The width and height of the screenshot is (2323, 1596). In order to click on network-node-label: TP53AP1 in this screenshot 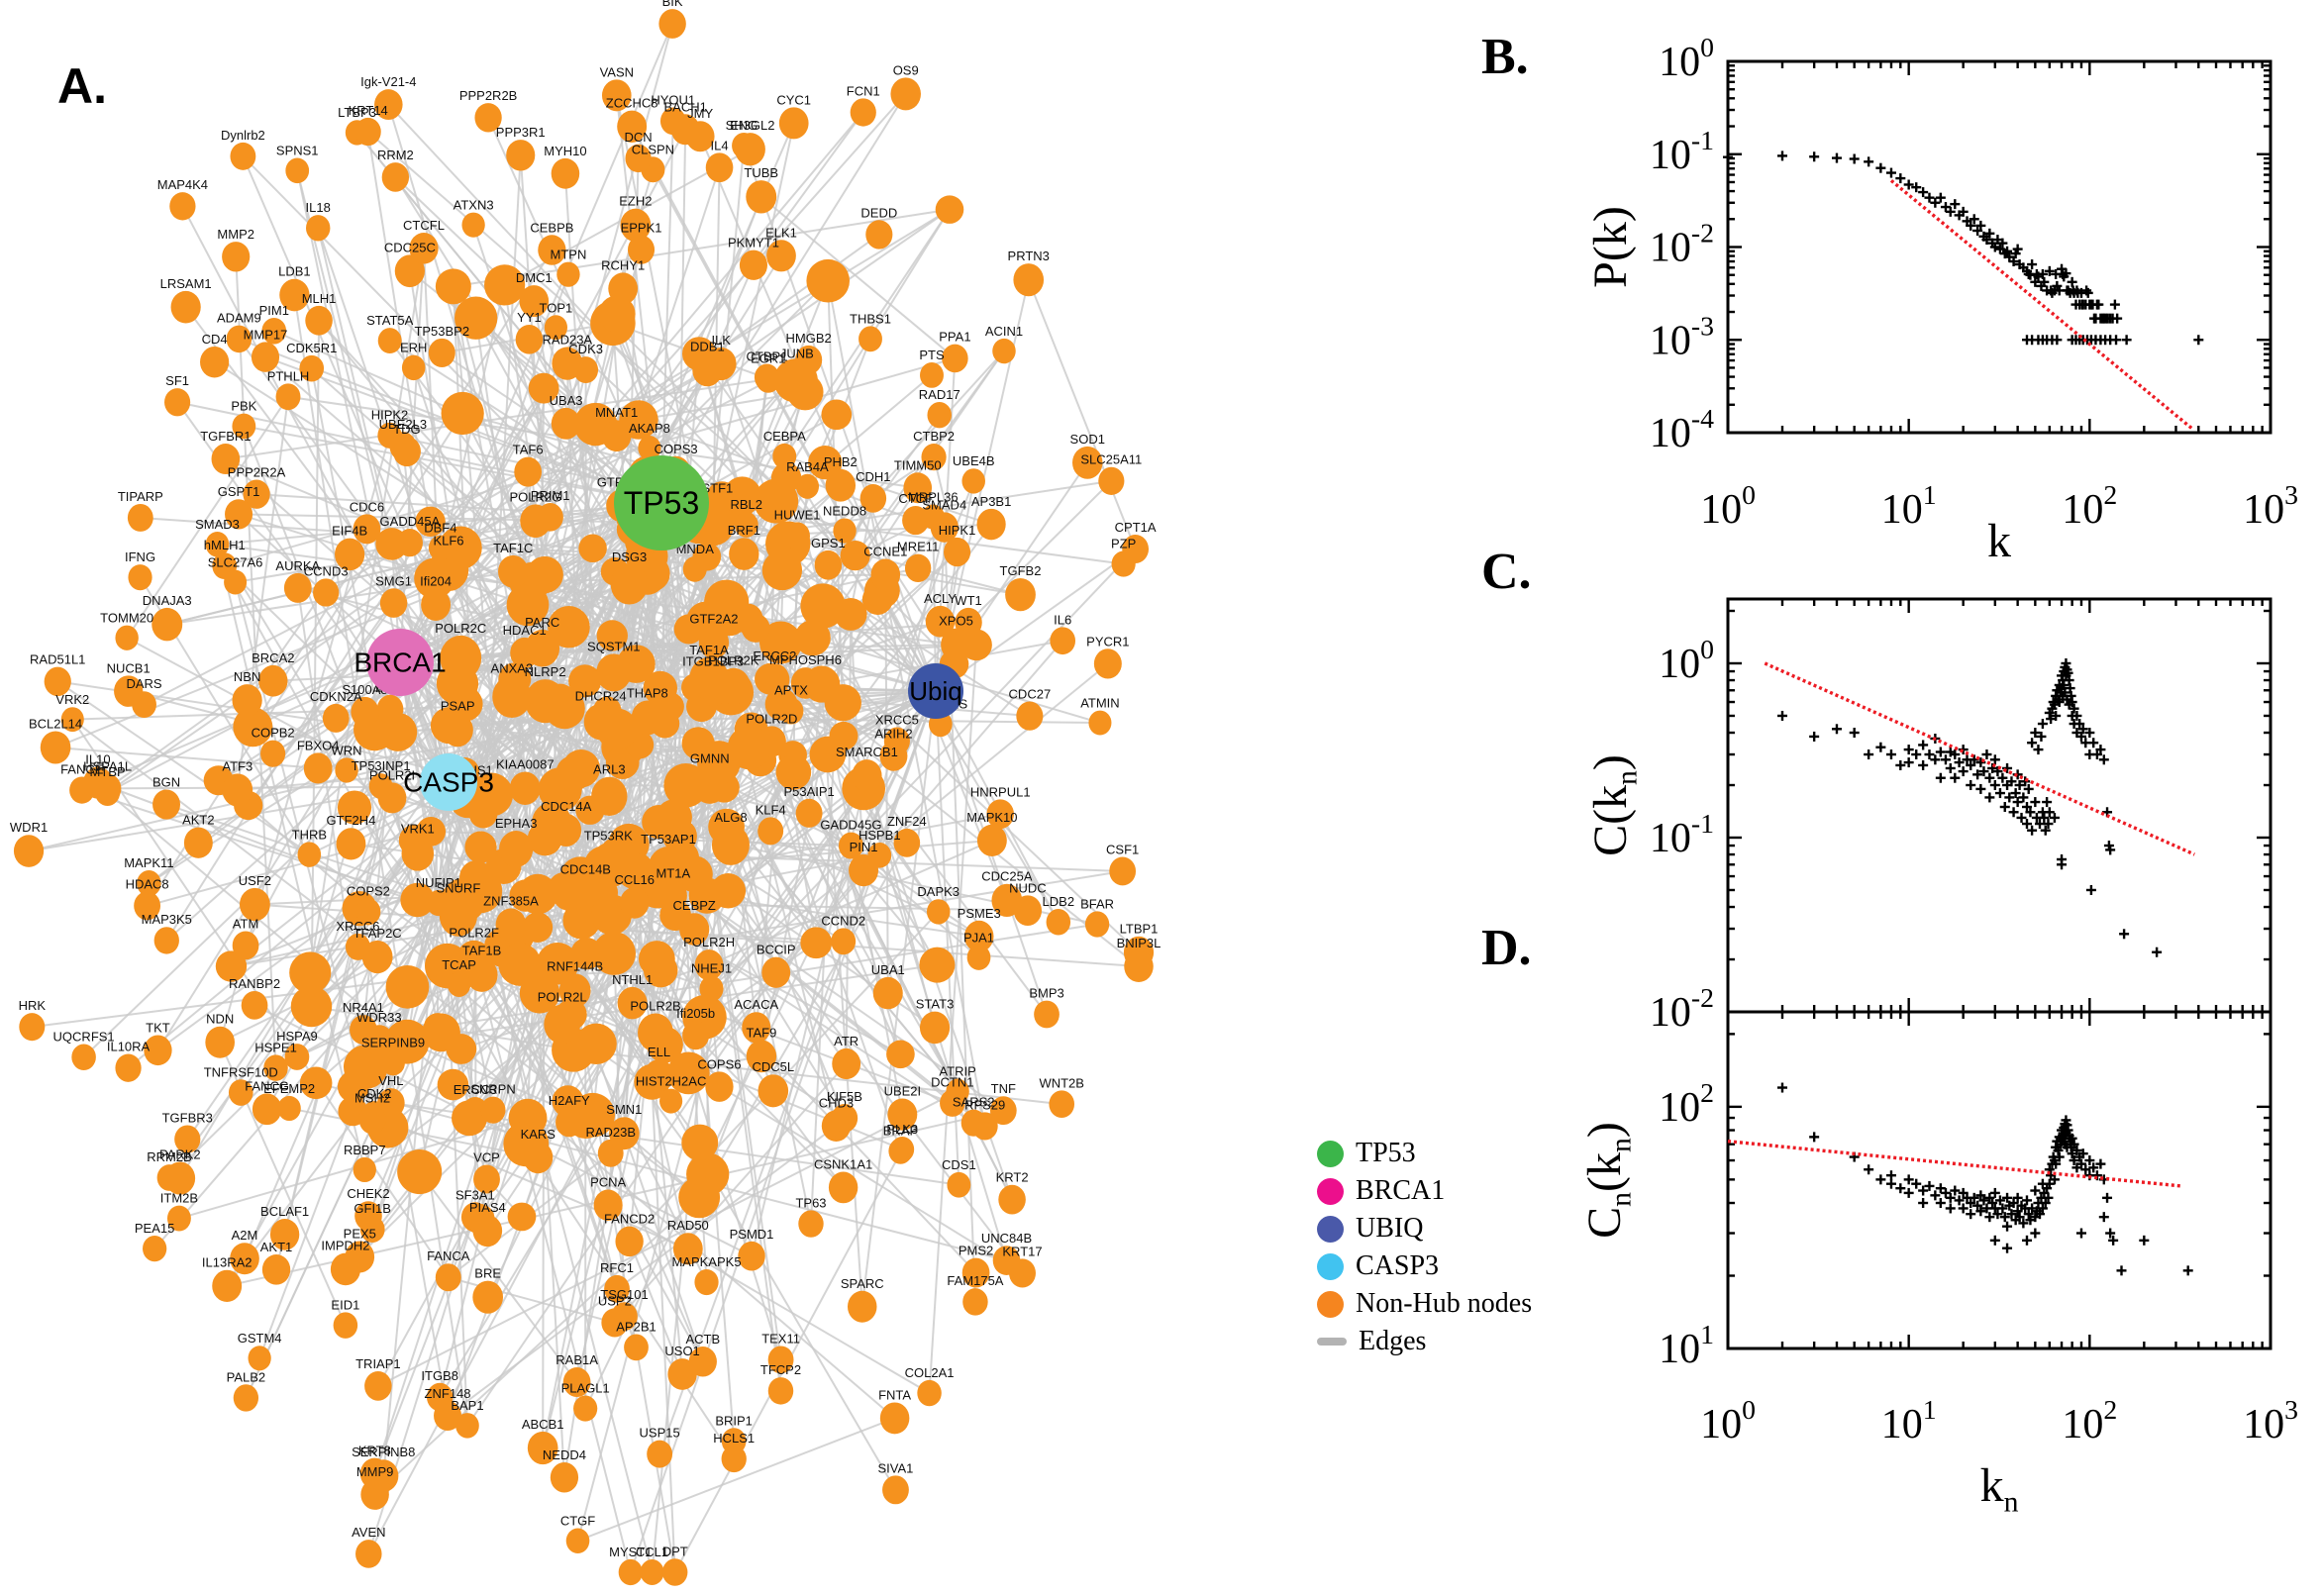, I will do `click(668, 839)`.